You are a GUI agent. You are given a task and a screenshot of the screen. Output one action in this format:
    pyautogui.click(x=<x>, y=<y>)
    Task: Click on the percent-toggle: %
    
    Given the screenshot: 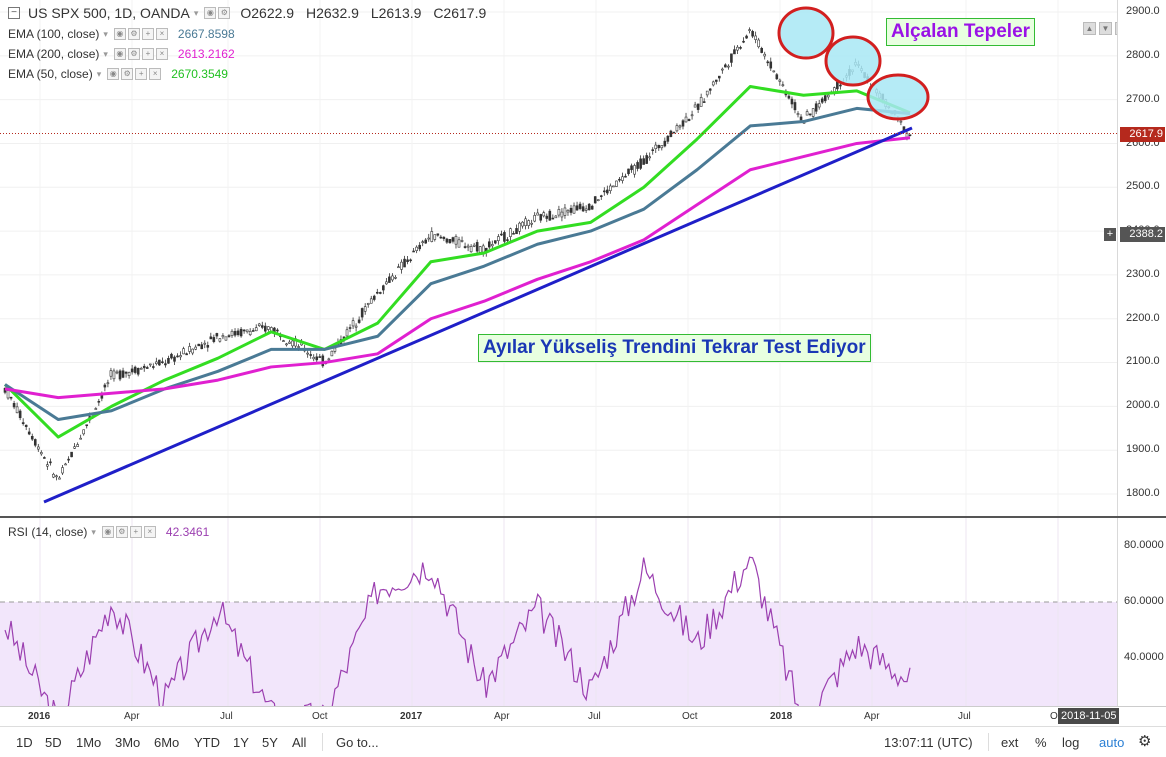 What is the action you would take?
    pyautogui.click(x=1041, y=742)
    